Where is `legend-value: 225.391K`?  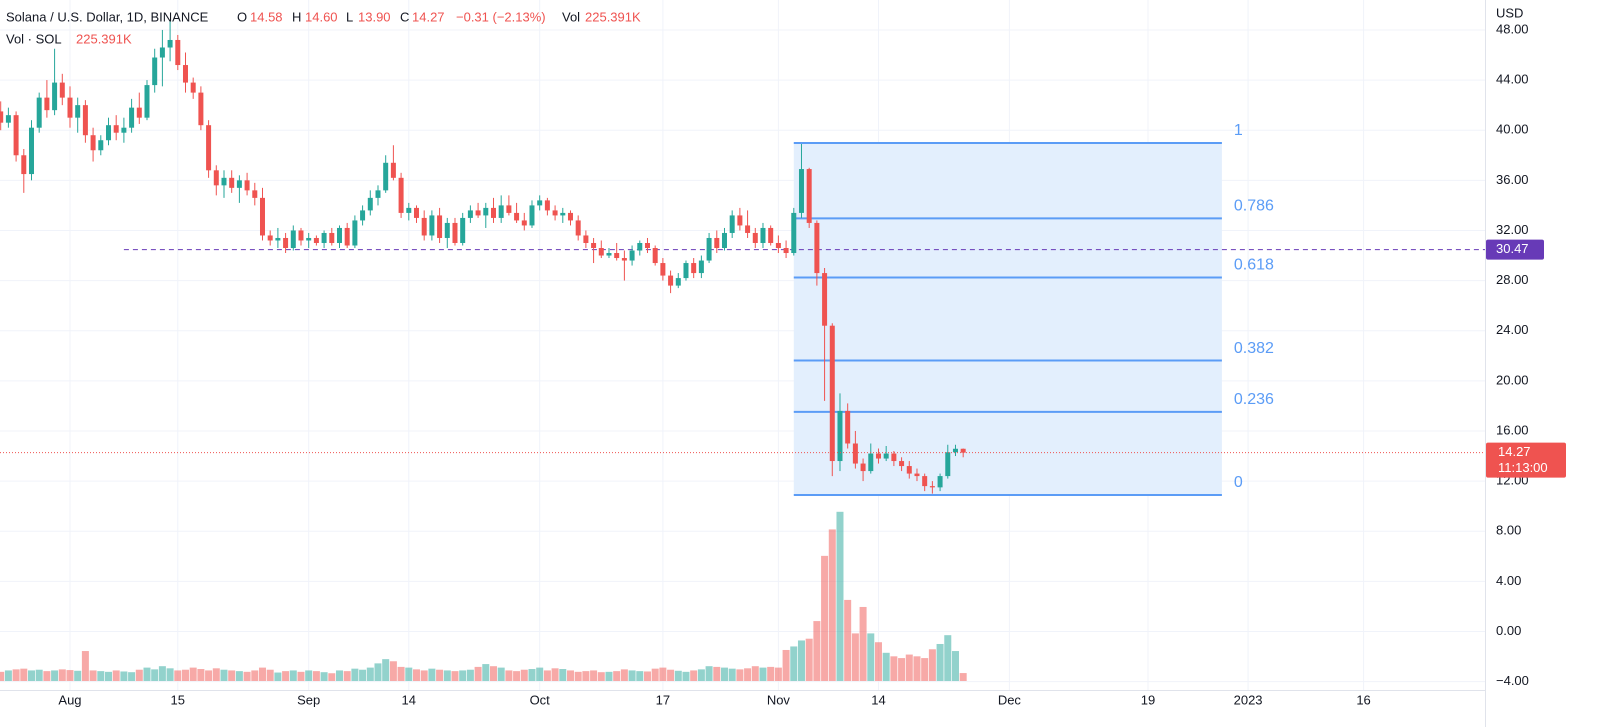 legend-value: 225.391K is located at coordinates (613, 16).